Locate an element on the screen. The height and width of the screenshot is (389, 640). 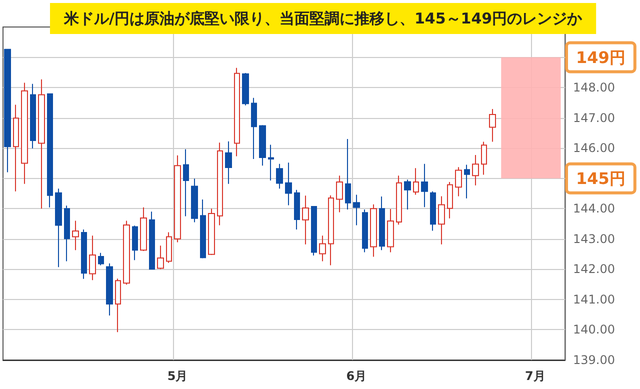
y-tick-label: 146.00 is located at coordinates (594, 148).